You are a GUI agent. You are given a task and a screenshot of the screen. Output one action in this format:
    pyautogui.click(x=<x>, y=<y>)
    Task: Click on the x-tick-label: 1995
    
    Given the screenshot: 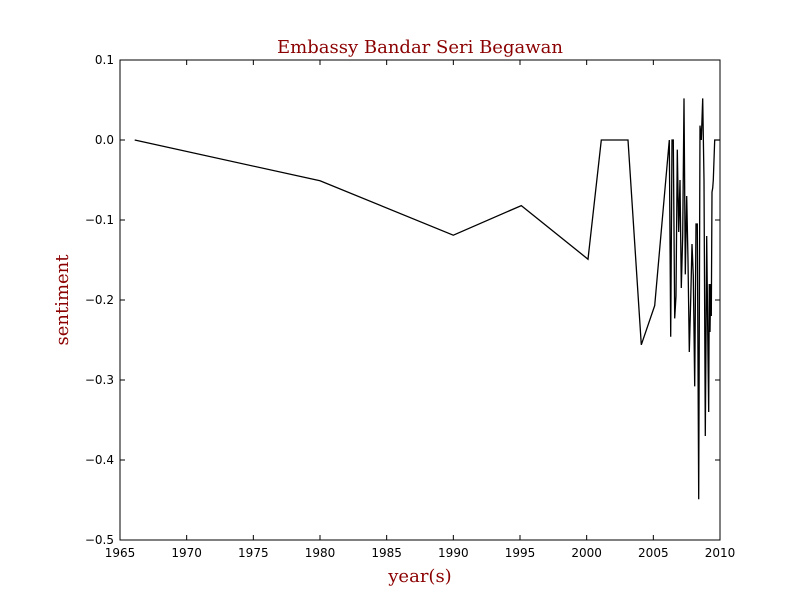 What is the action you would take?
    pyautogui.click(x=520, y=553)
    